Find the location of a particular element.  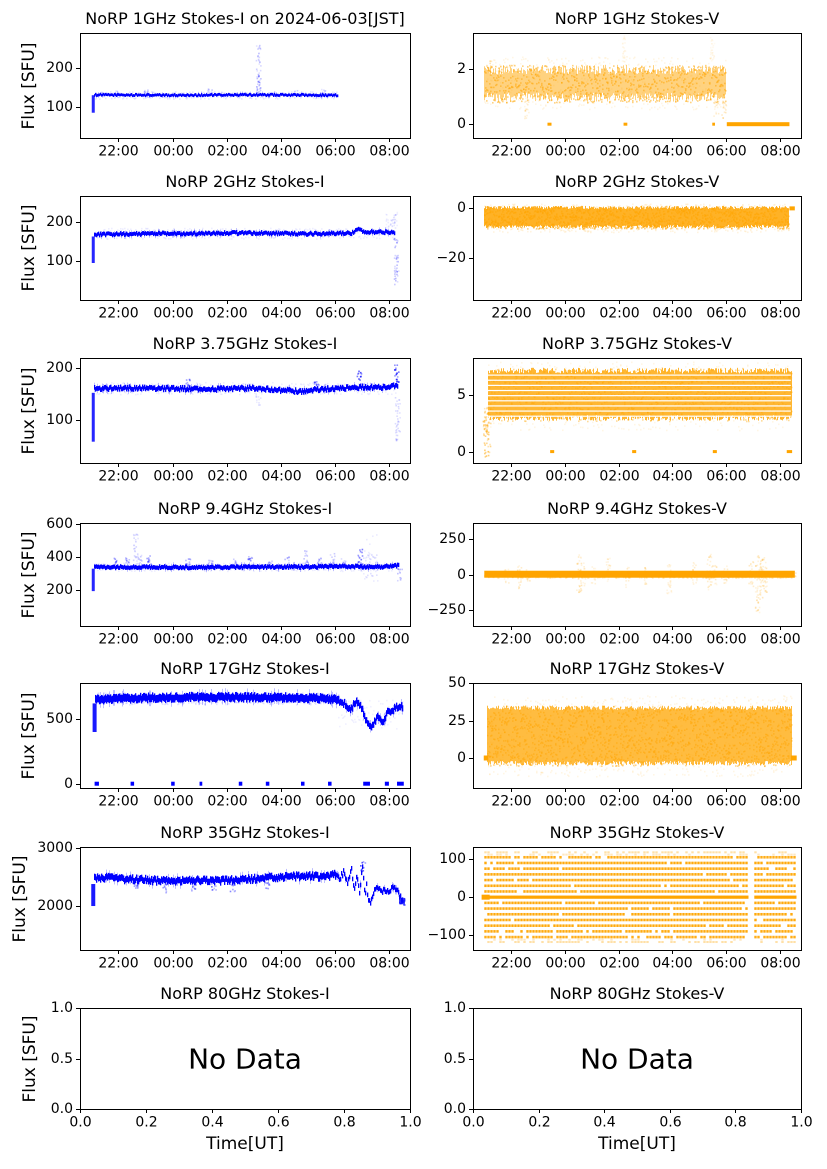

plot-title: NoRP 1GHz Stokes-V is located at coordinates (637, 18).